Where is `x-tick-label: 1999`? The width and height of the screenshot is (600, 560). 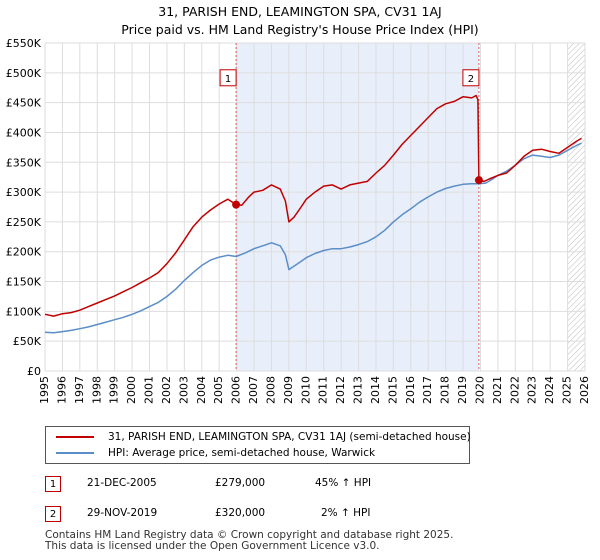 x-tick-label: 1999 is located at coordinates (114, 390).